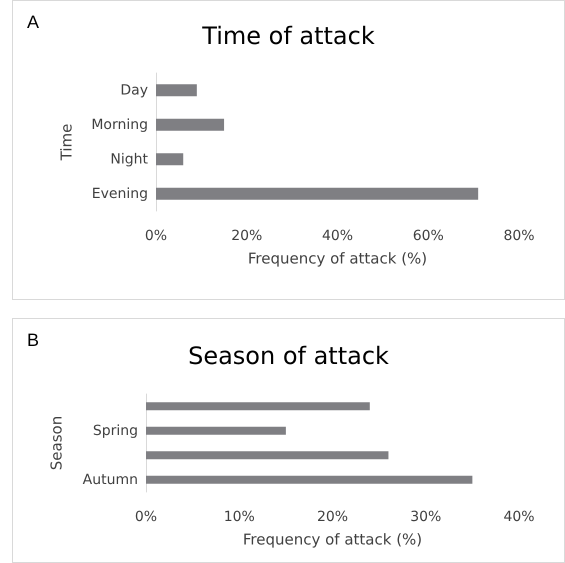 The width and height of the screenshot is (565, 563). I want to click on text: B, so click(33, 340).